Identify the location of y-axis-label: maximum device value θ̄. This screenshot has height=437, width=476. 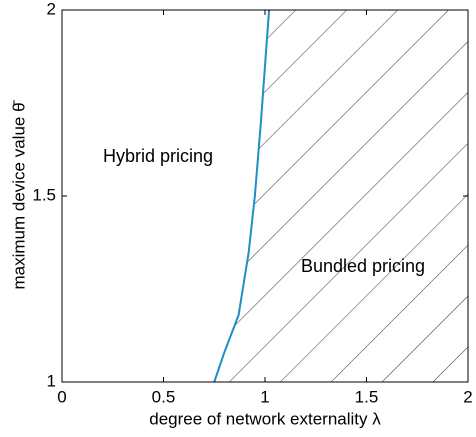
(18, 194).